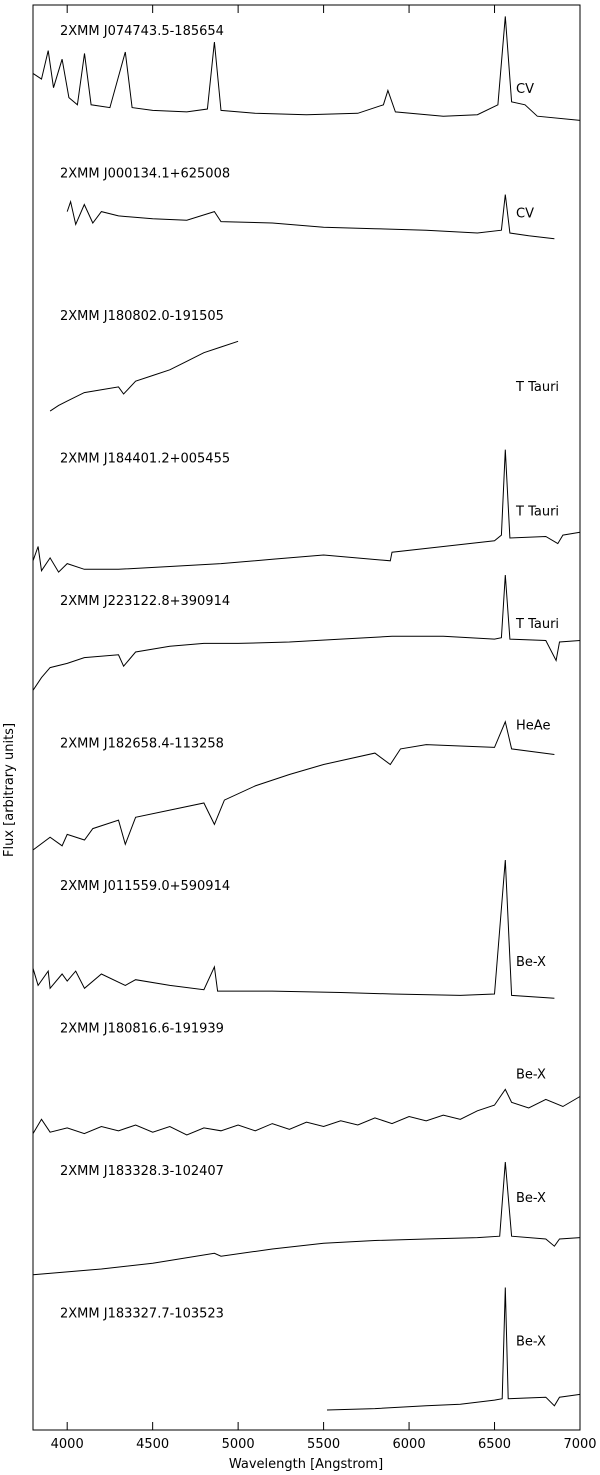 This screenshot has height=1475, width=600. Describe the element at coordinates (152, 1444) in the screenshot. I see `x-tick-label: 4500` at that location.